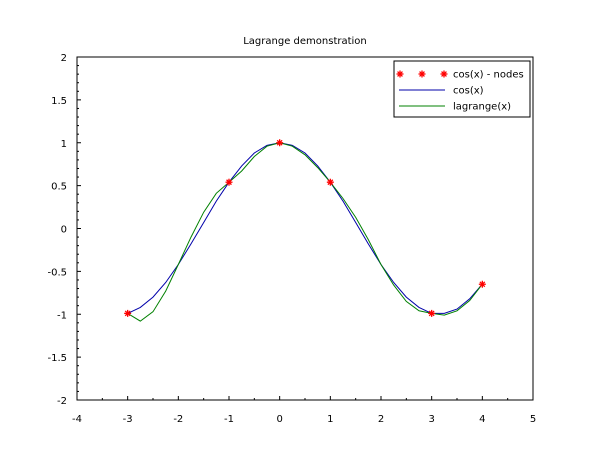  Describe the element at coordinates (64, 144) in the screenshot. I see `y-tick-label: 1` at that location.